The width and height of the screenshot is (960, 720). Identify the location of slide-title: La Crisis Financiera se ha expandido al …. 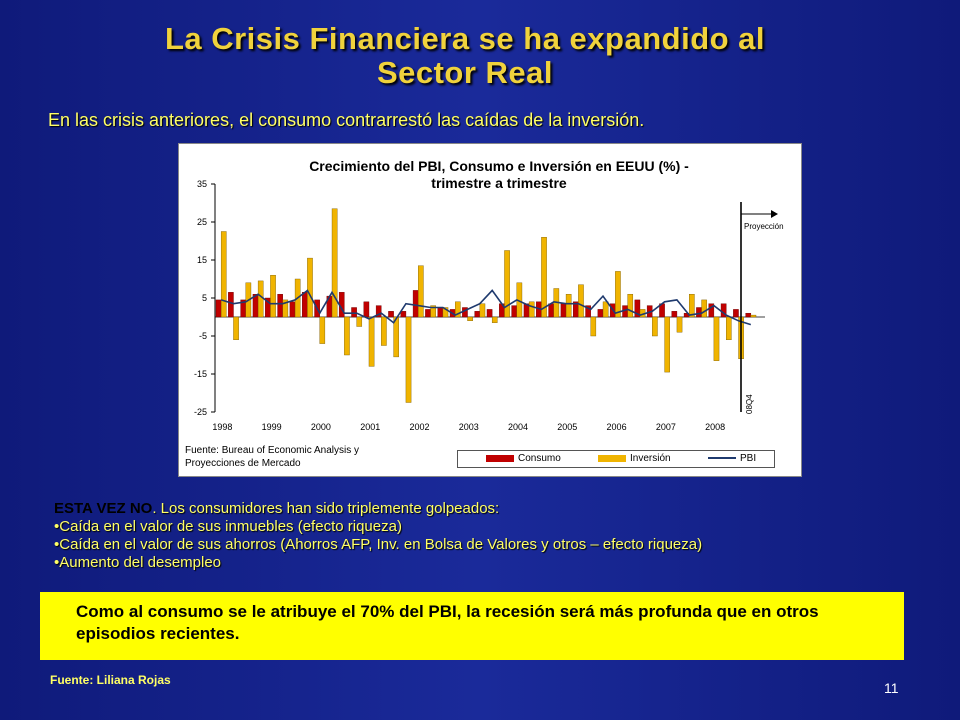
(465, 56).